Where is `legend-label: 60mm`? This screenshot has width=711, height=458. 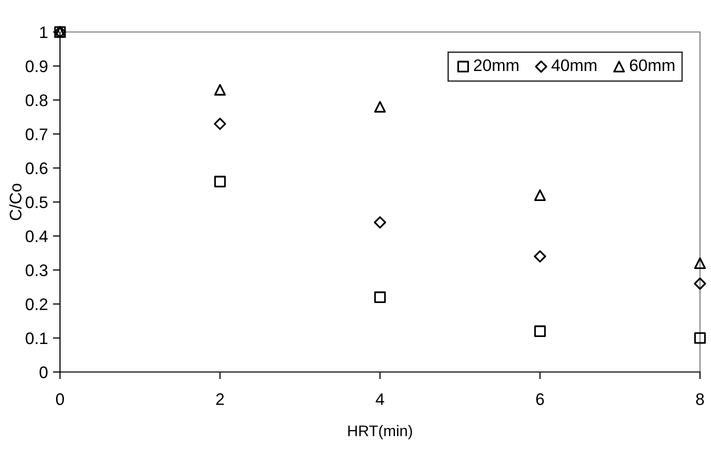 legend-label: 60mm is located at coordinates (652, 65).